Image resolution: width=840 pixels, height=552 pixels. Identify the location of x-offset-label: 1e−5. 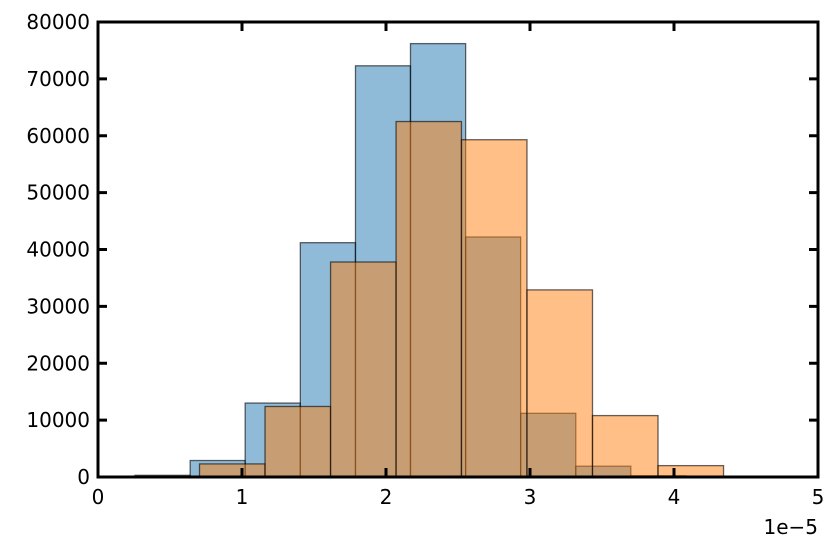
(790, 527).